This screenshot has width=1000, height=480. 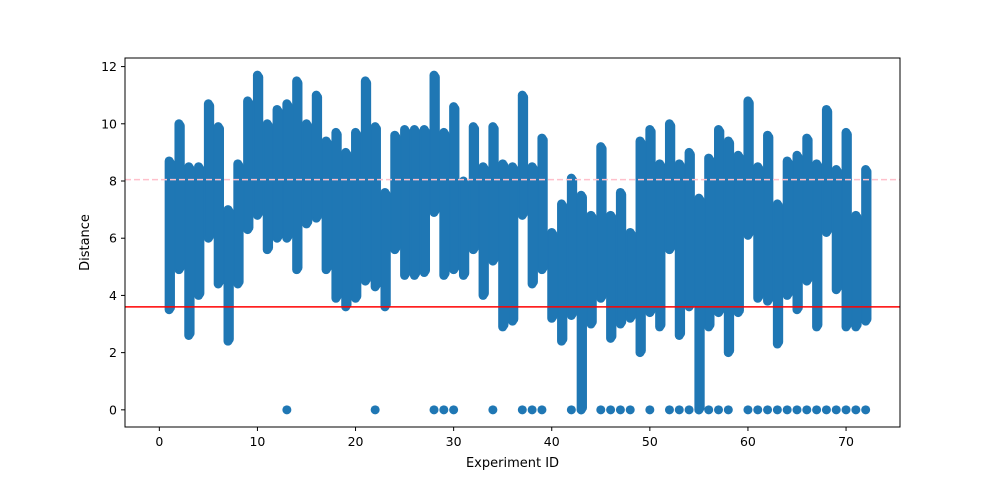 I want to click on y-axis: 0 2 4 6 8 10 12, so click(x=113, y=238).